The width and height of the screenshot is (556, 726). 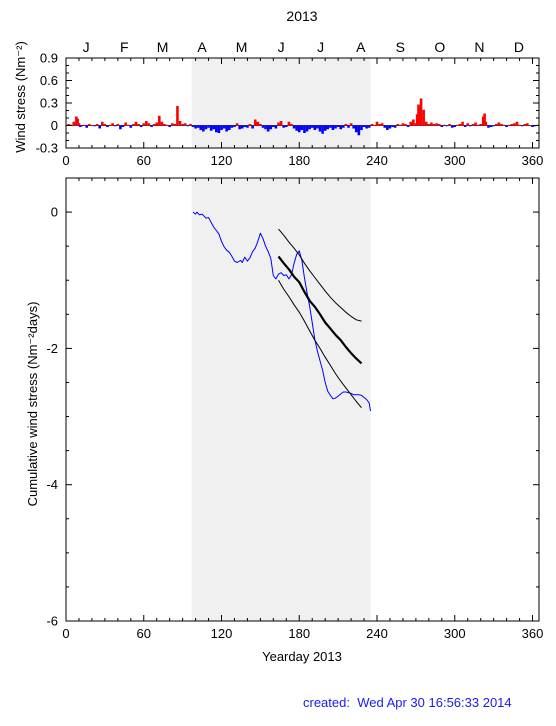 What do you see at coordinates (49, 58) in the screenshot?
I see `y-tick-label: 0.9` at bounding box center [49, 58].